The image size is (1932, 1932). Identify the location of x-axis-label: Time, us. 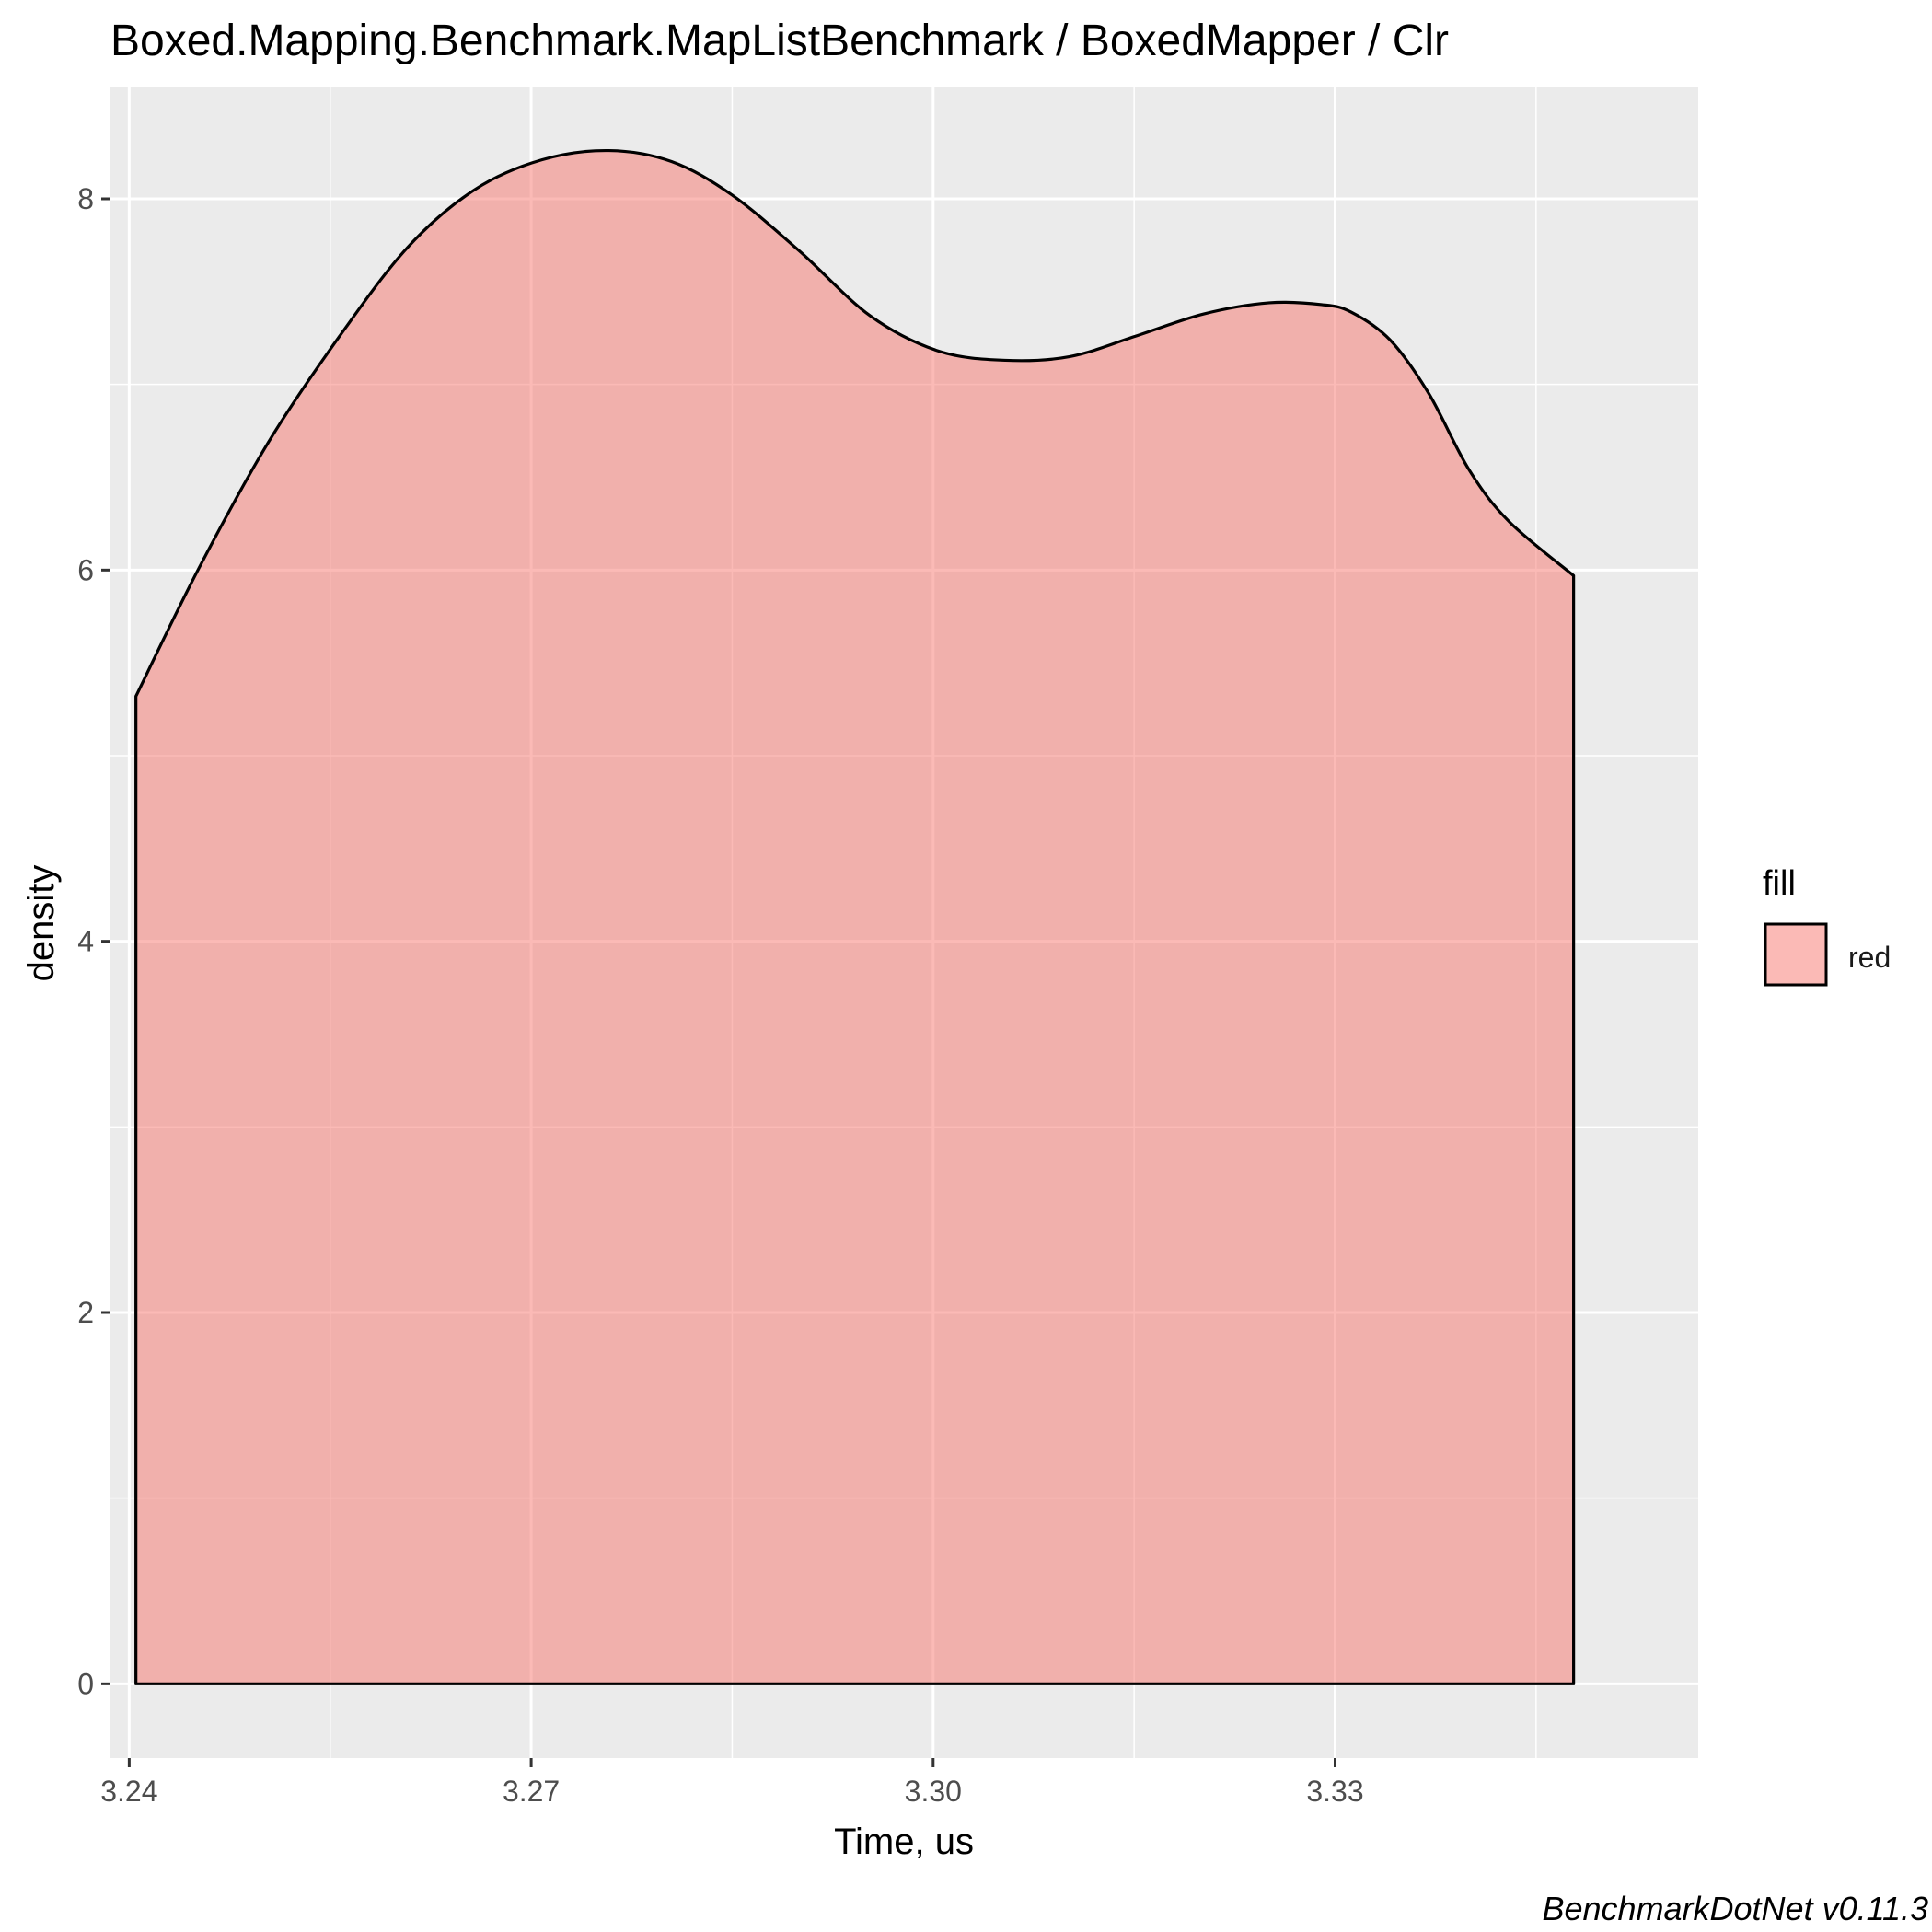
(904, 1842).